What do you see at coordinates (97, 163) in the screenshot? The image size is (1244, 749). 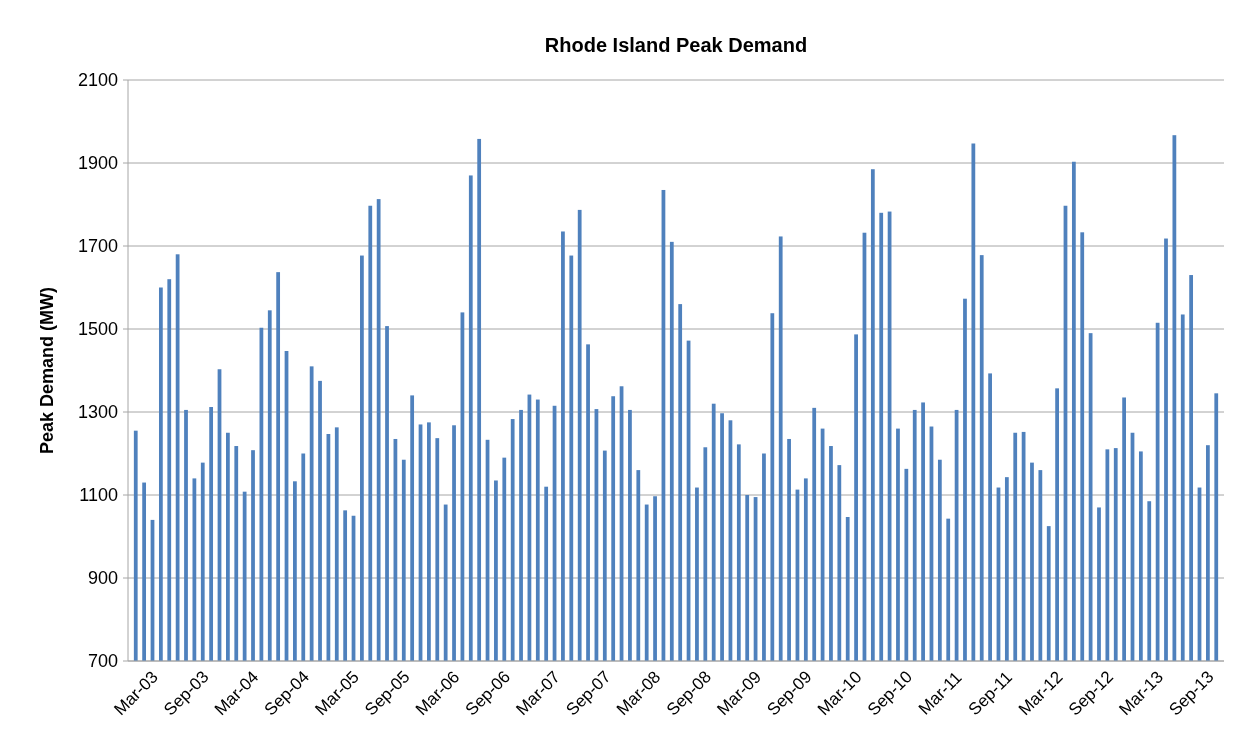 I see `y-tick-label: 1900` at bounding box center [97, 163].